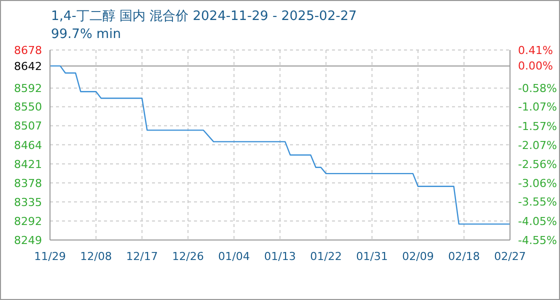  I want to click on x-tick-label: 12/26, so click(188, 256).